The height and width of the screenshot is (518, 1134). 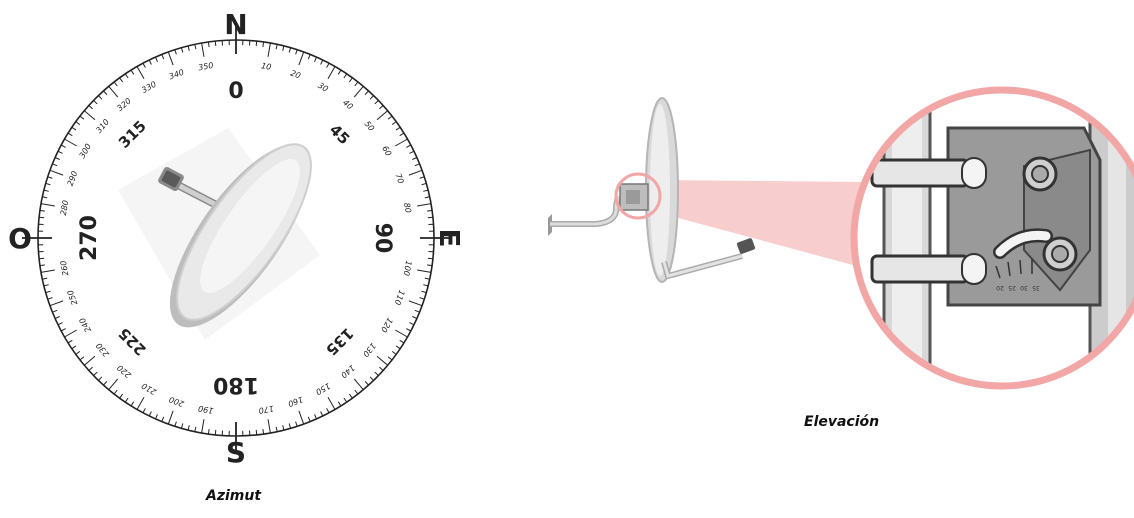 I want to click on minor-degree-label: 70, so click(x=400, y=178).